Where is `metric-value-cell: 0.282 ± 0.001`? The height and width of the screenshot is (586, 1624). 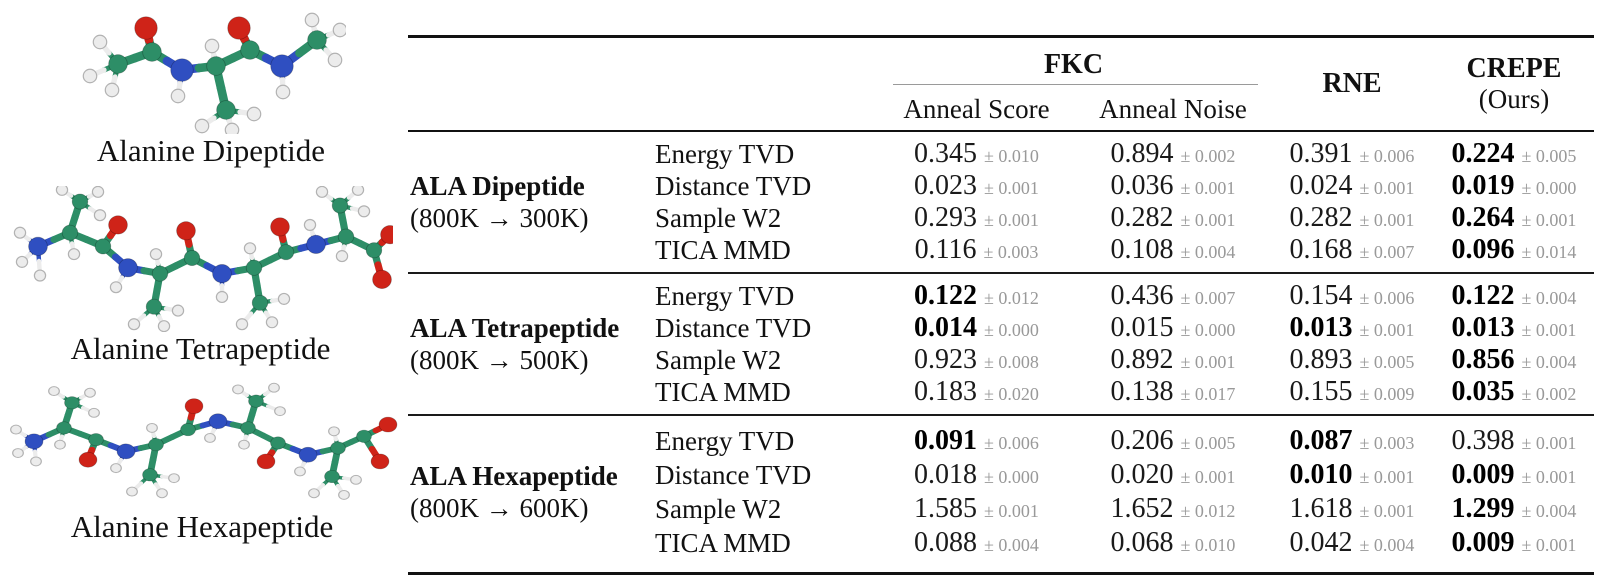
metric-value-cell: 0.282 ± 0.001 is located at coordinates (1352, 218).